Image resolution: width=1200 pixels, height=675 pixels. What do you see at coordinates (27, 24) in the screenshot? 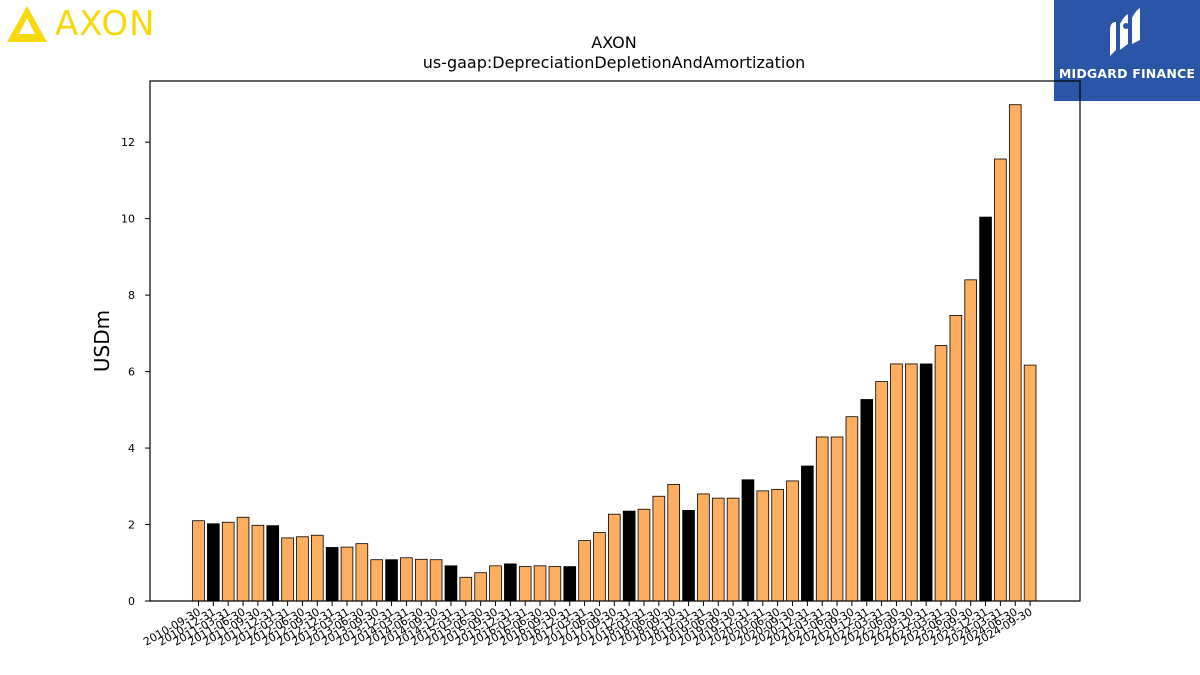
I see `axon-logo-icon` at bounding box center [27, 24].